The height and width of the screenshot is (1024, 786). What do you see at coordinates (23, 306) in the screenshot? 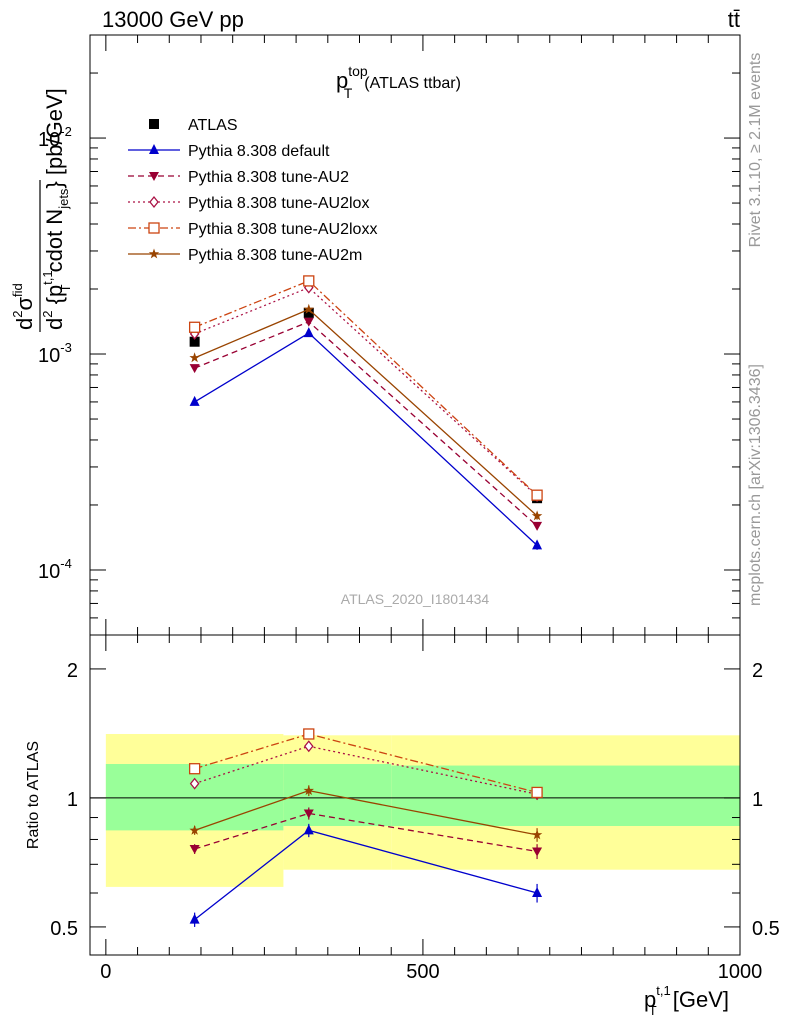
I see `svg-text: d2σfid` at bounding box center [23, 306].